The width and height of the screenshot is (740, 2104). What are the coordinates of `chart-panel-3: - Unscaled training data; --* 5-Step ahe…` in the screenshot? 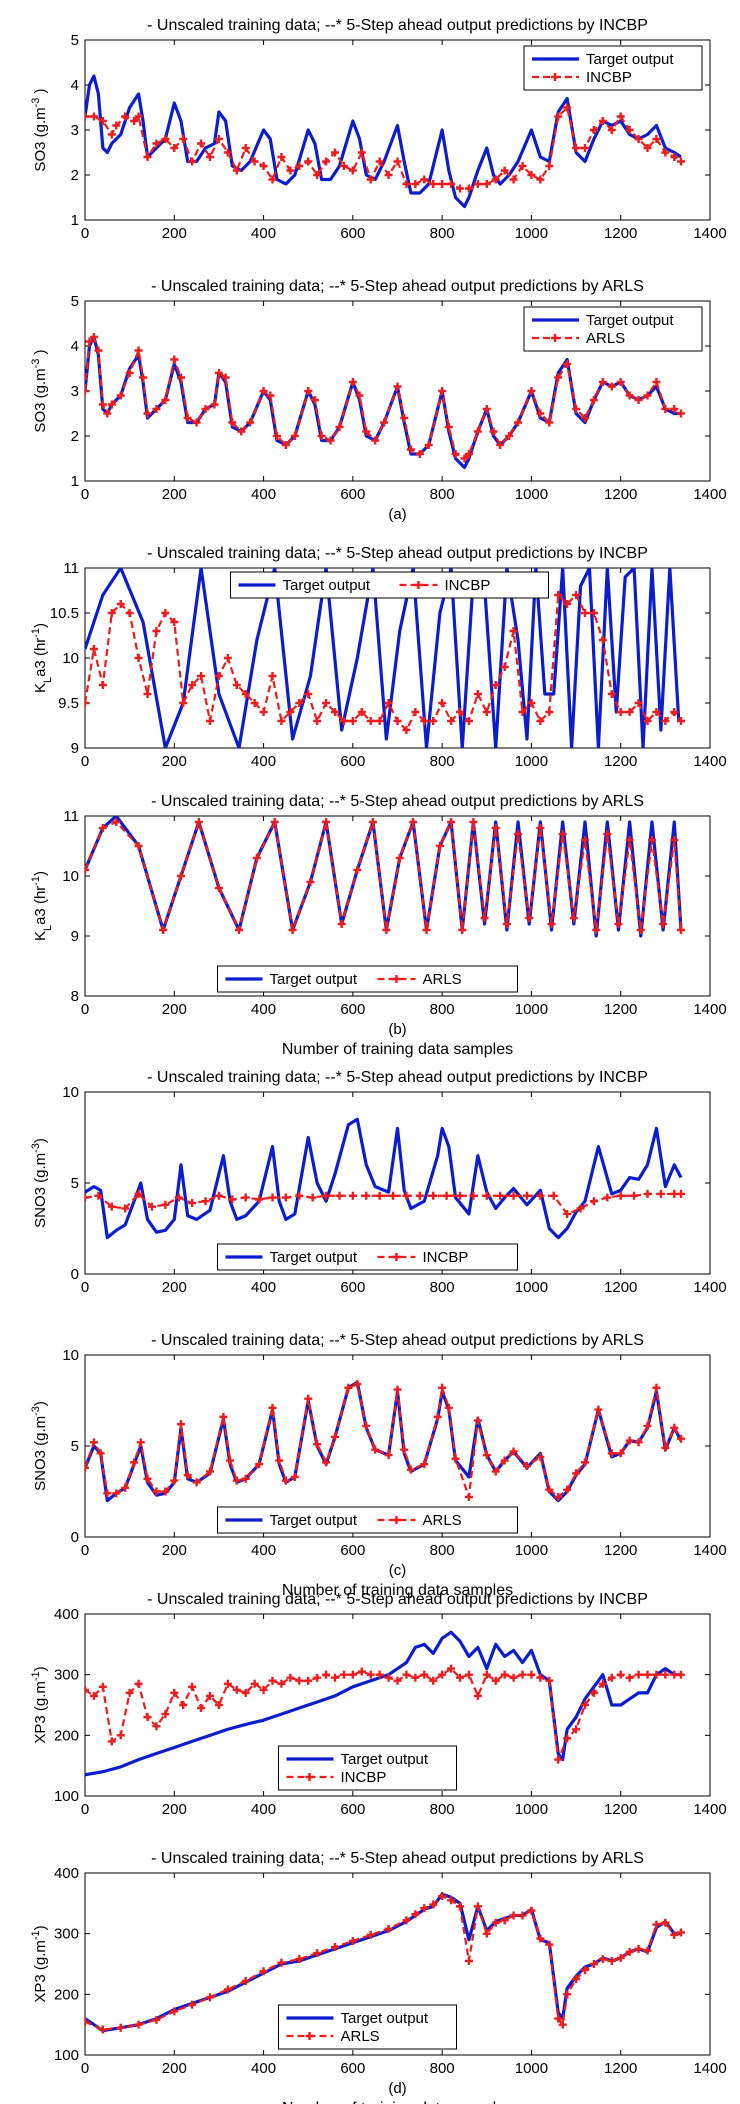 It's located at (378, 657).